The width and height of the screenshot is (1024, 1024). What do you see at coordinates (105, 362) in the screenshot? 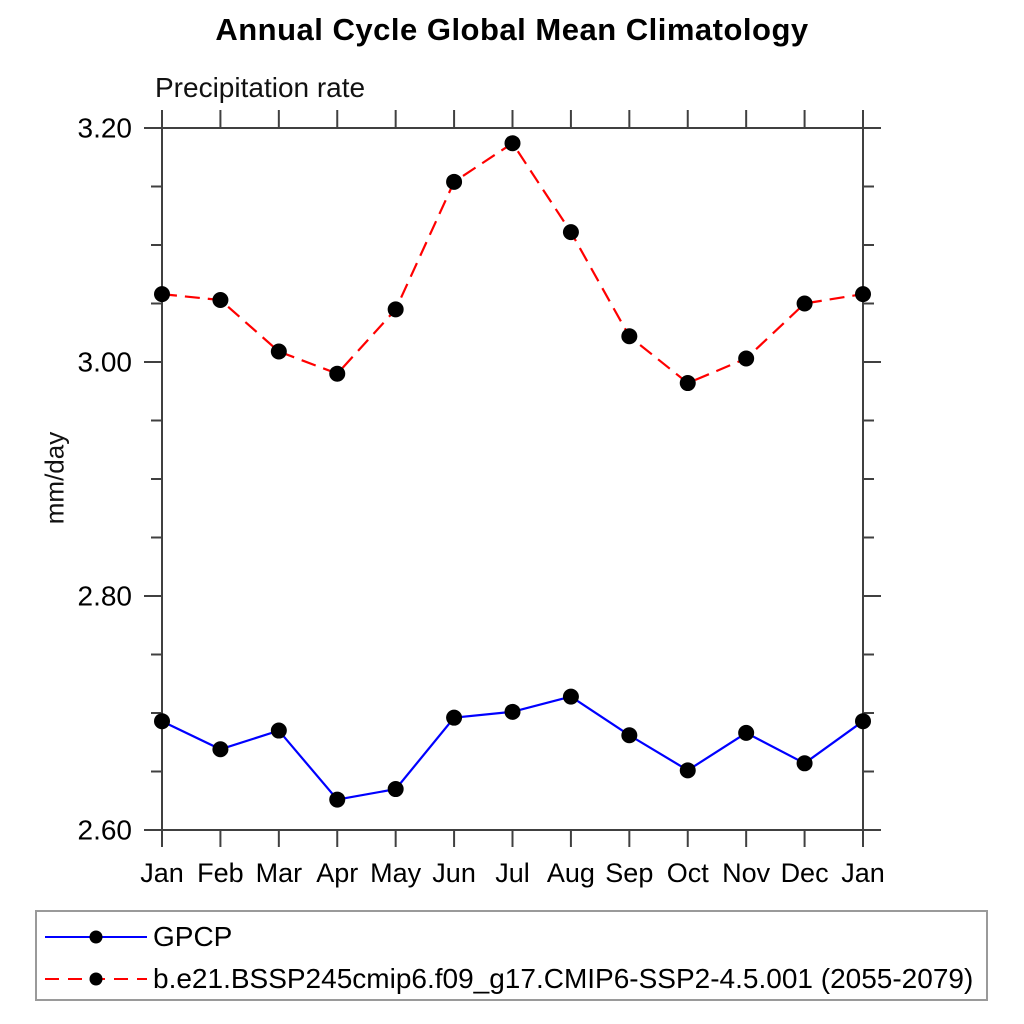
I see `y-tick-label: 3.00` at bounding box center [105, 362].